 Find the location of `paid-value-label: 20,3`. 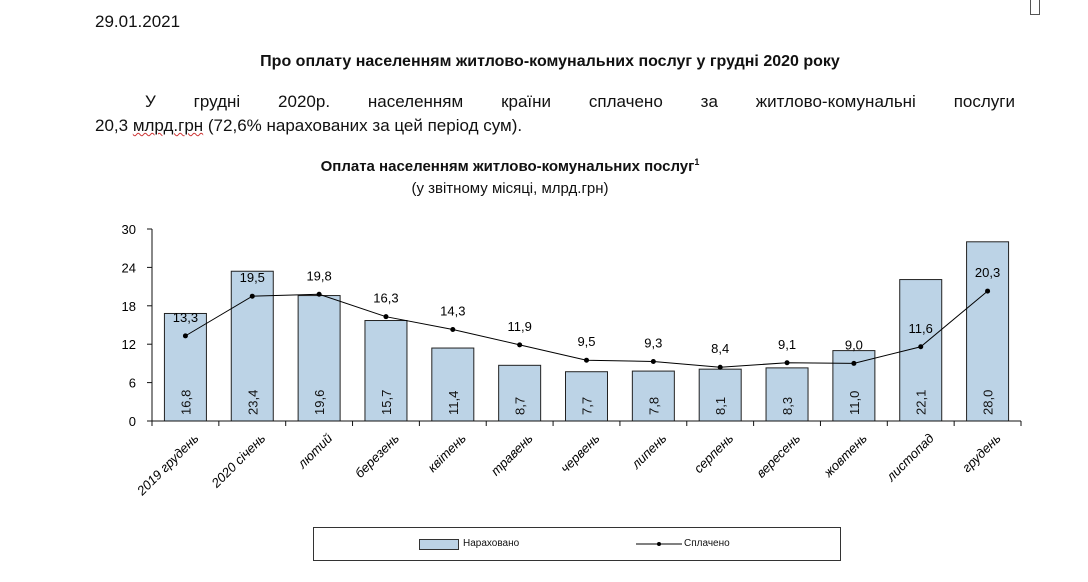

paid-value-label: 20,3 is located at coordinates (987, 272).